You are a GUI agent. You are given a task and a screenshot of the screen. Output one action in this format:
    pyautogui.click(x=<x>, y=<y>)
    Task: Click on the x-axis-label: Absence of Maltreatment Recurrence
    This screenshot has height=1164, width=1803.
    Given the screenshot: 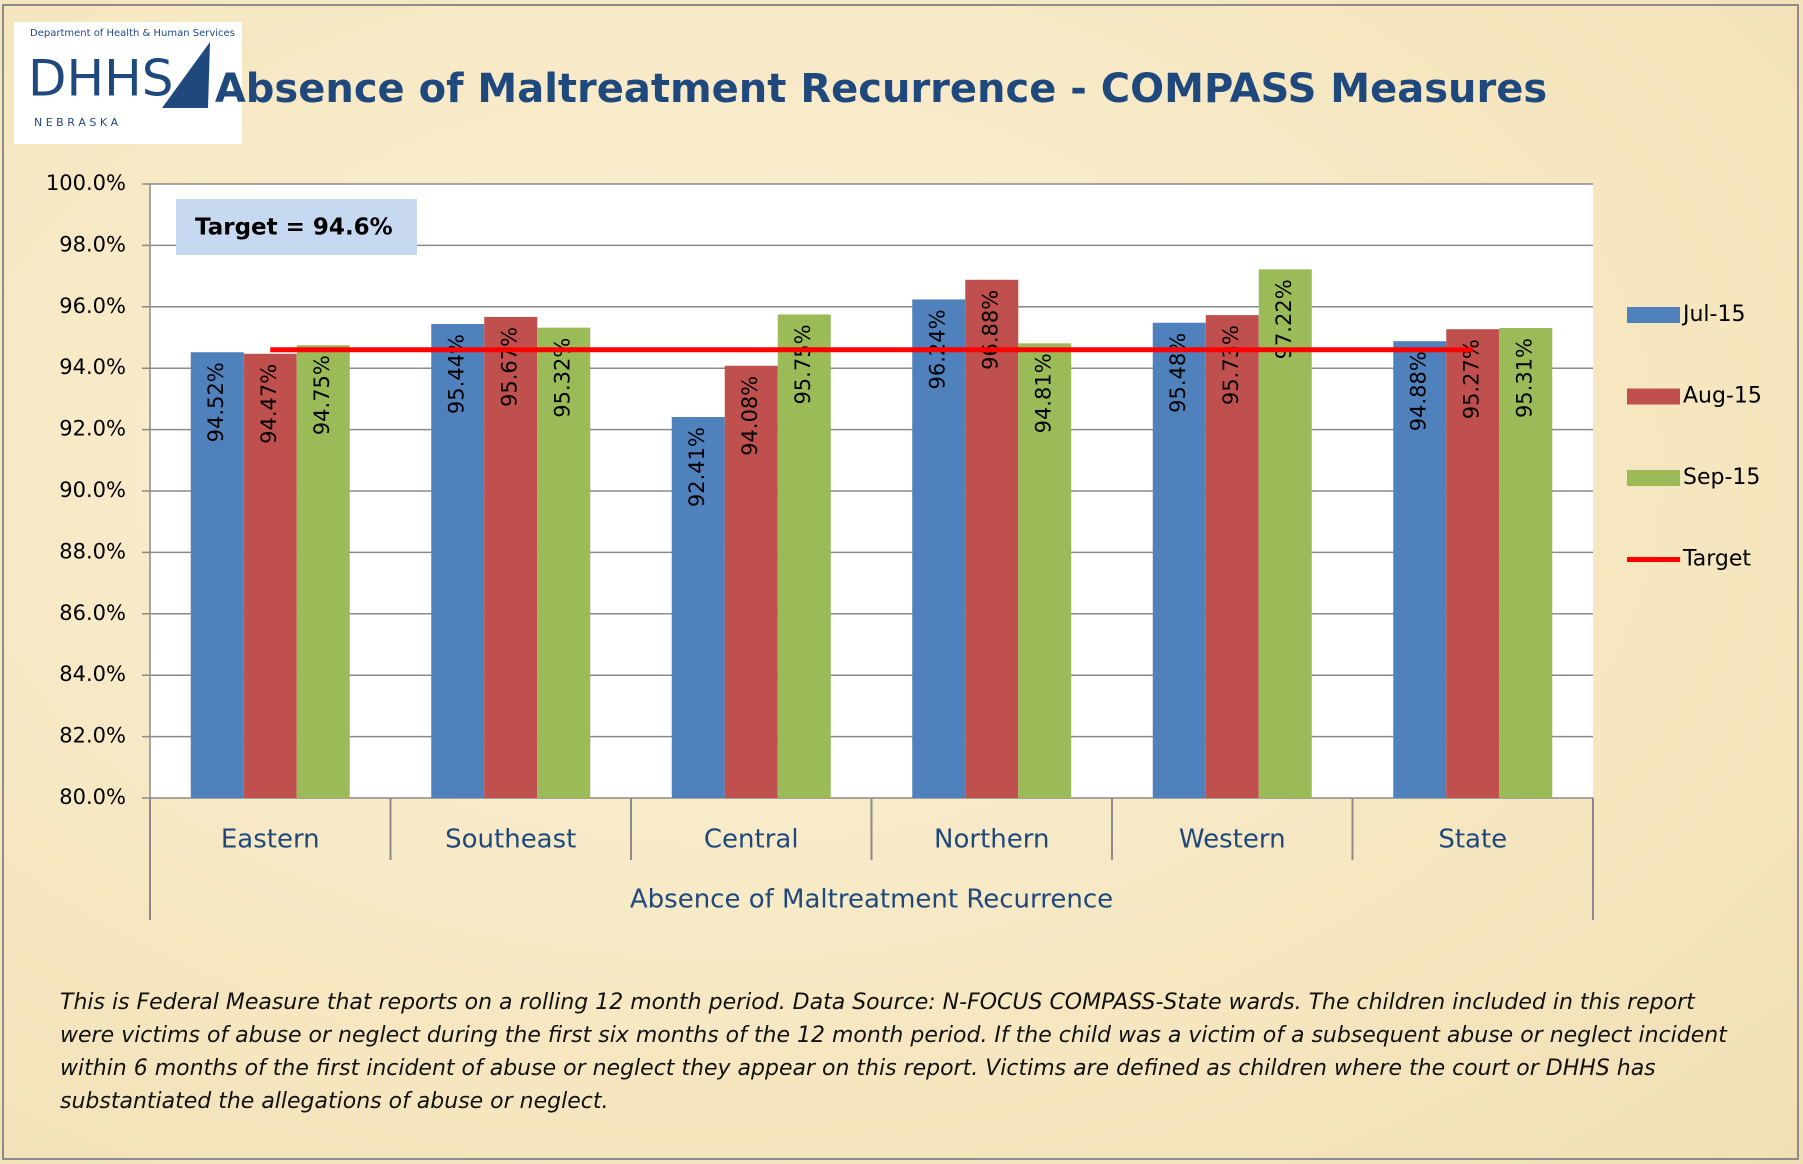 What is the action you would take?
    pyautogui.click(x=871, y=900)
    